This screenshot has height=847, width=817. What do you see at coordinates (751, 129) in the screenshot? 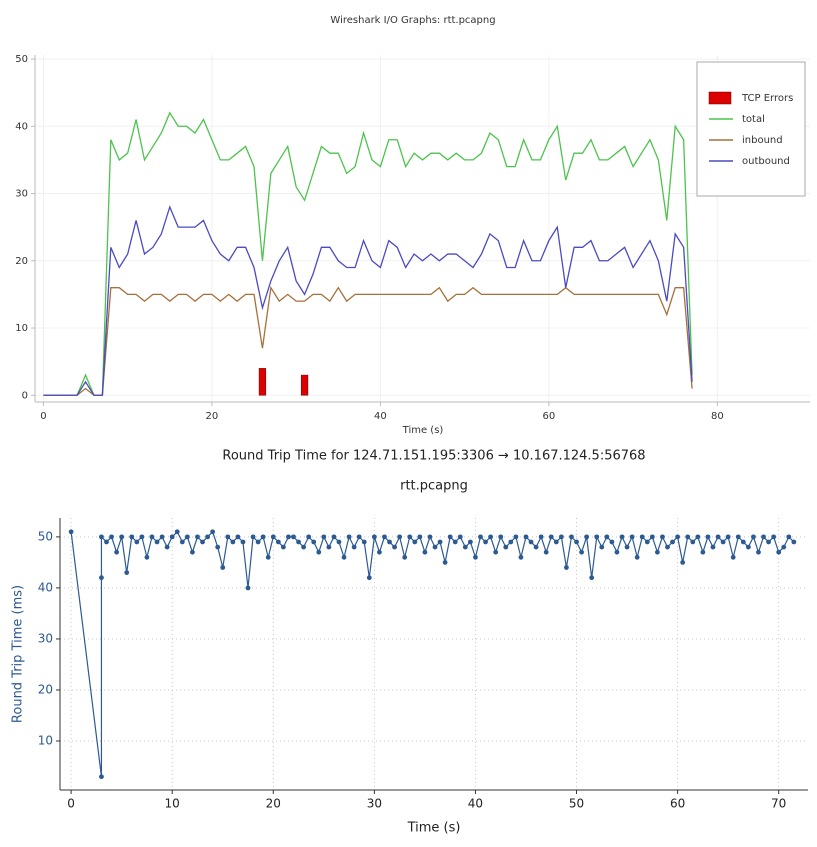
I see `legend-box` at bounding box center [751, 129].